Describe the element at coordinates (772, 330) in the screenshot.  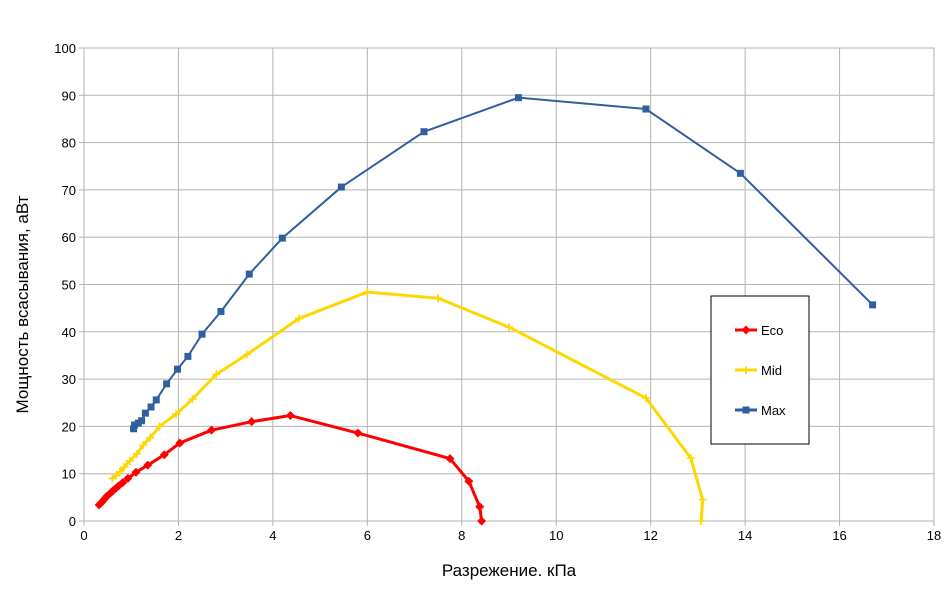
I see `legend-label-eco: Eco` at that location.